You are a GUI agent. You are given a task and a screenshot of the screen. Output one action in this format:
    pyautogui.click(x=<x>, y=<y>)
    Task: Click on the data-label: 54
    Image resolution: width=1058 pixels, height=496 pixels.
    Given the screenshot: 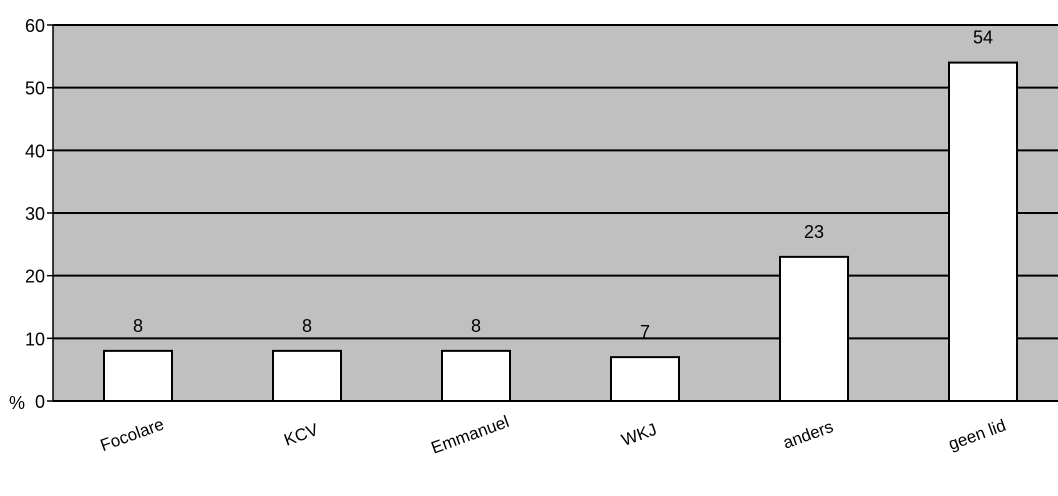 What is the action you would take?
    pyautogui.click(x=983, y=38)
    